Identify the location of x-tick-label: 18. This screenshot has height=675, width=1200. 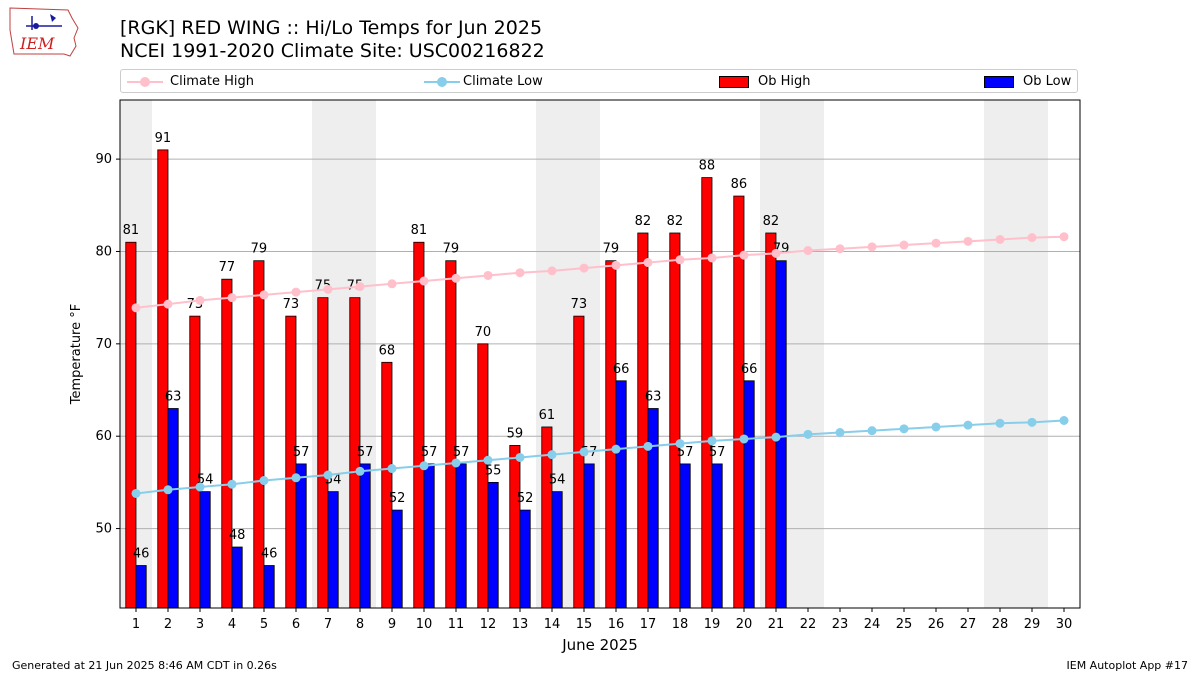
(680, 624).